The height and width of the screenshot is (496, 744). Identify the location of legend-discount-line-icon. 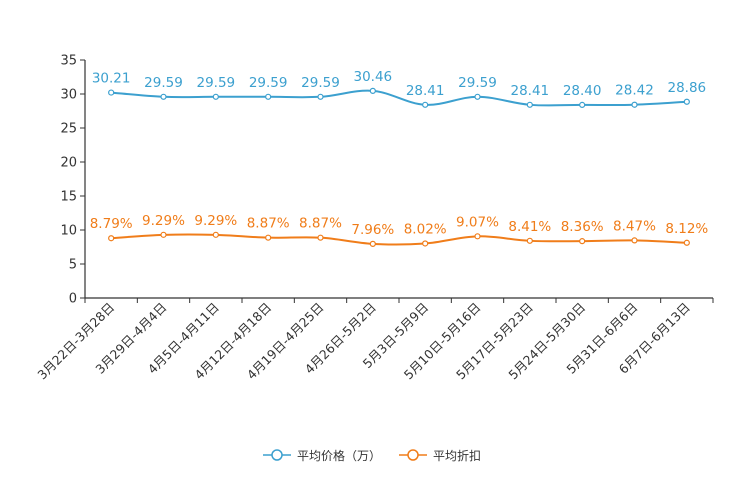
(413, 455).